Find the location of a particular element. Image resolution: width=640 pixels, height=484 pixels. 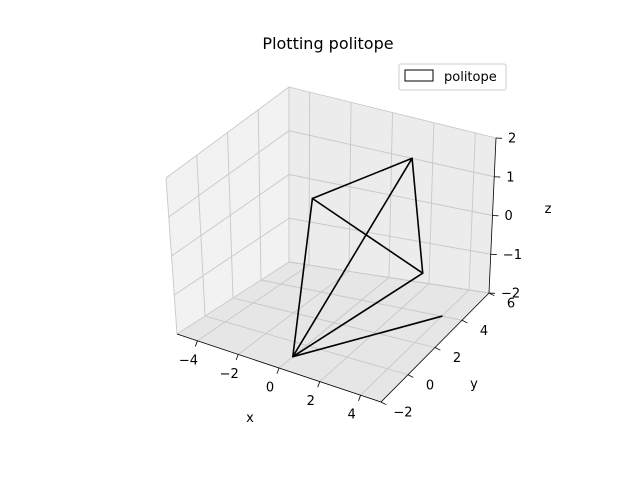

y-tick-label: −2 is located at coordinates (402, 413).